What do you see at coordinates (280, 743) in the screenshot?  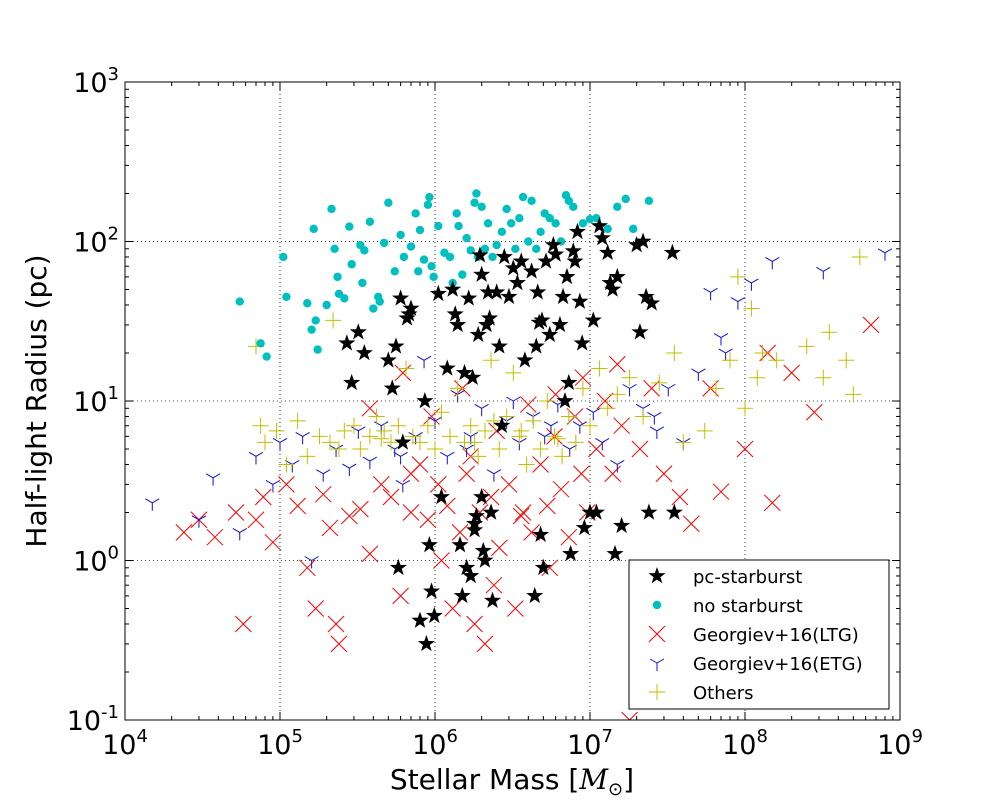 I see `x-tick-label: 105` at bounding box center [280, 743].